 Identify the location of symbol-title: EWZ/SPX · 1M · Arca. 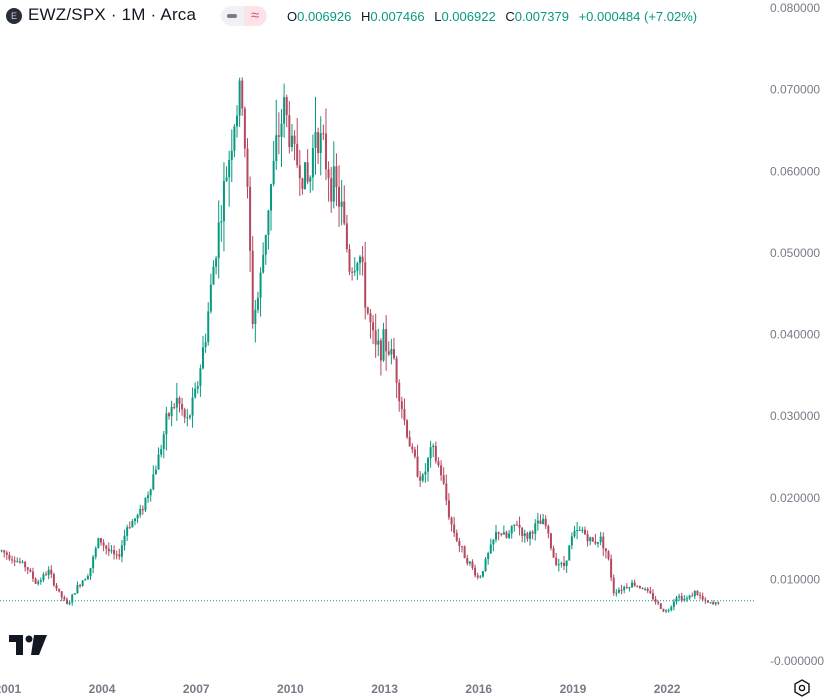
(112, 14).